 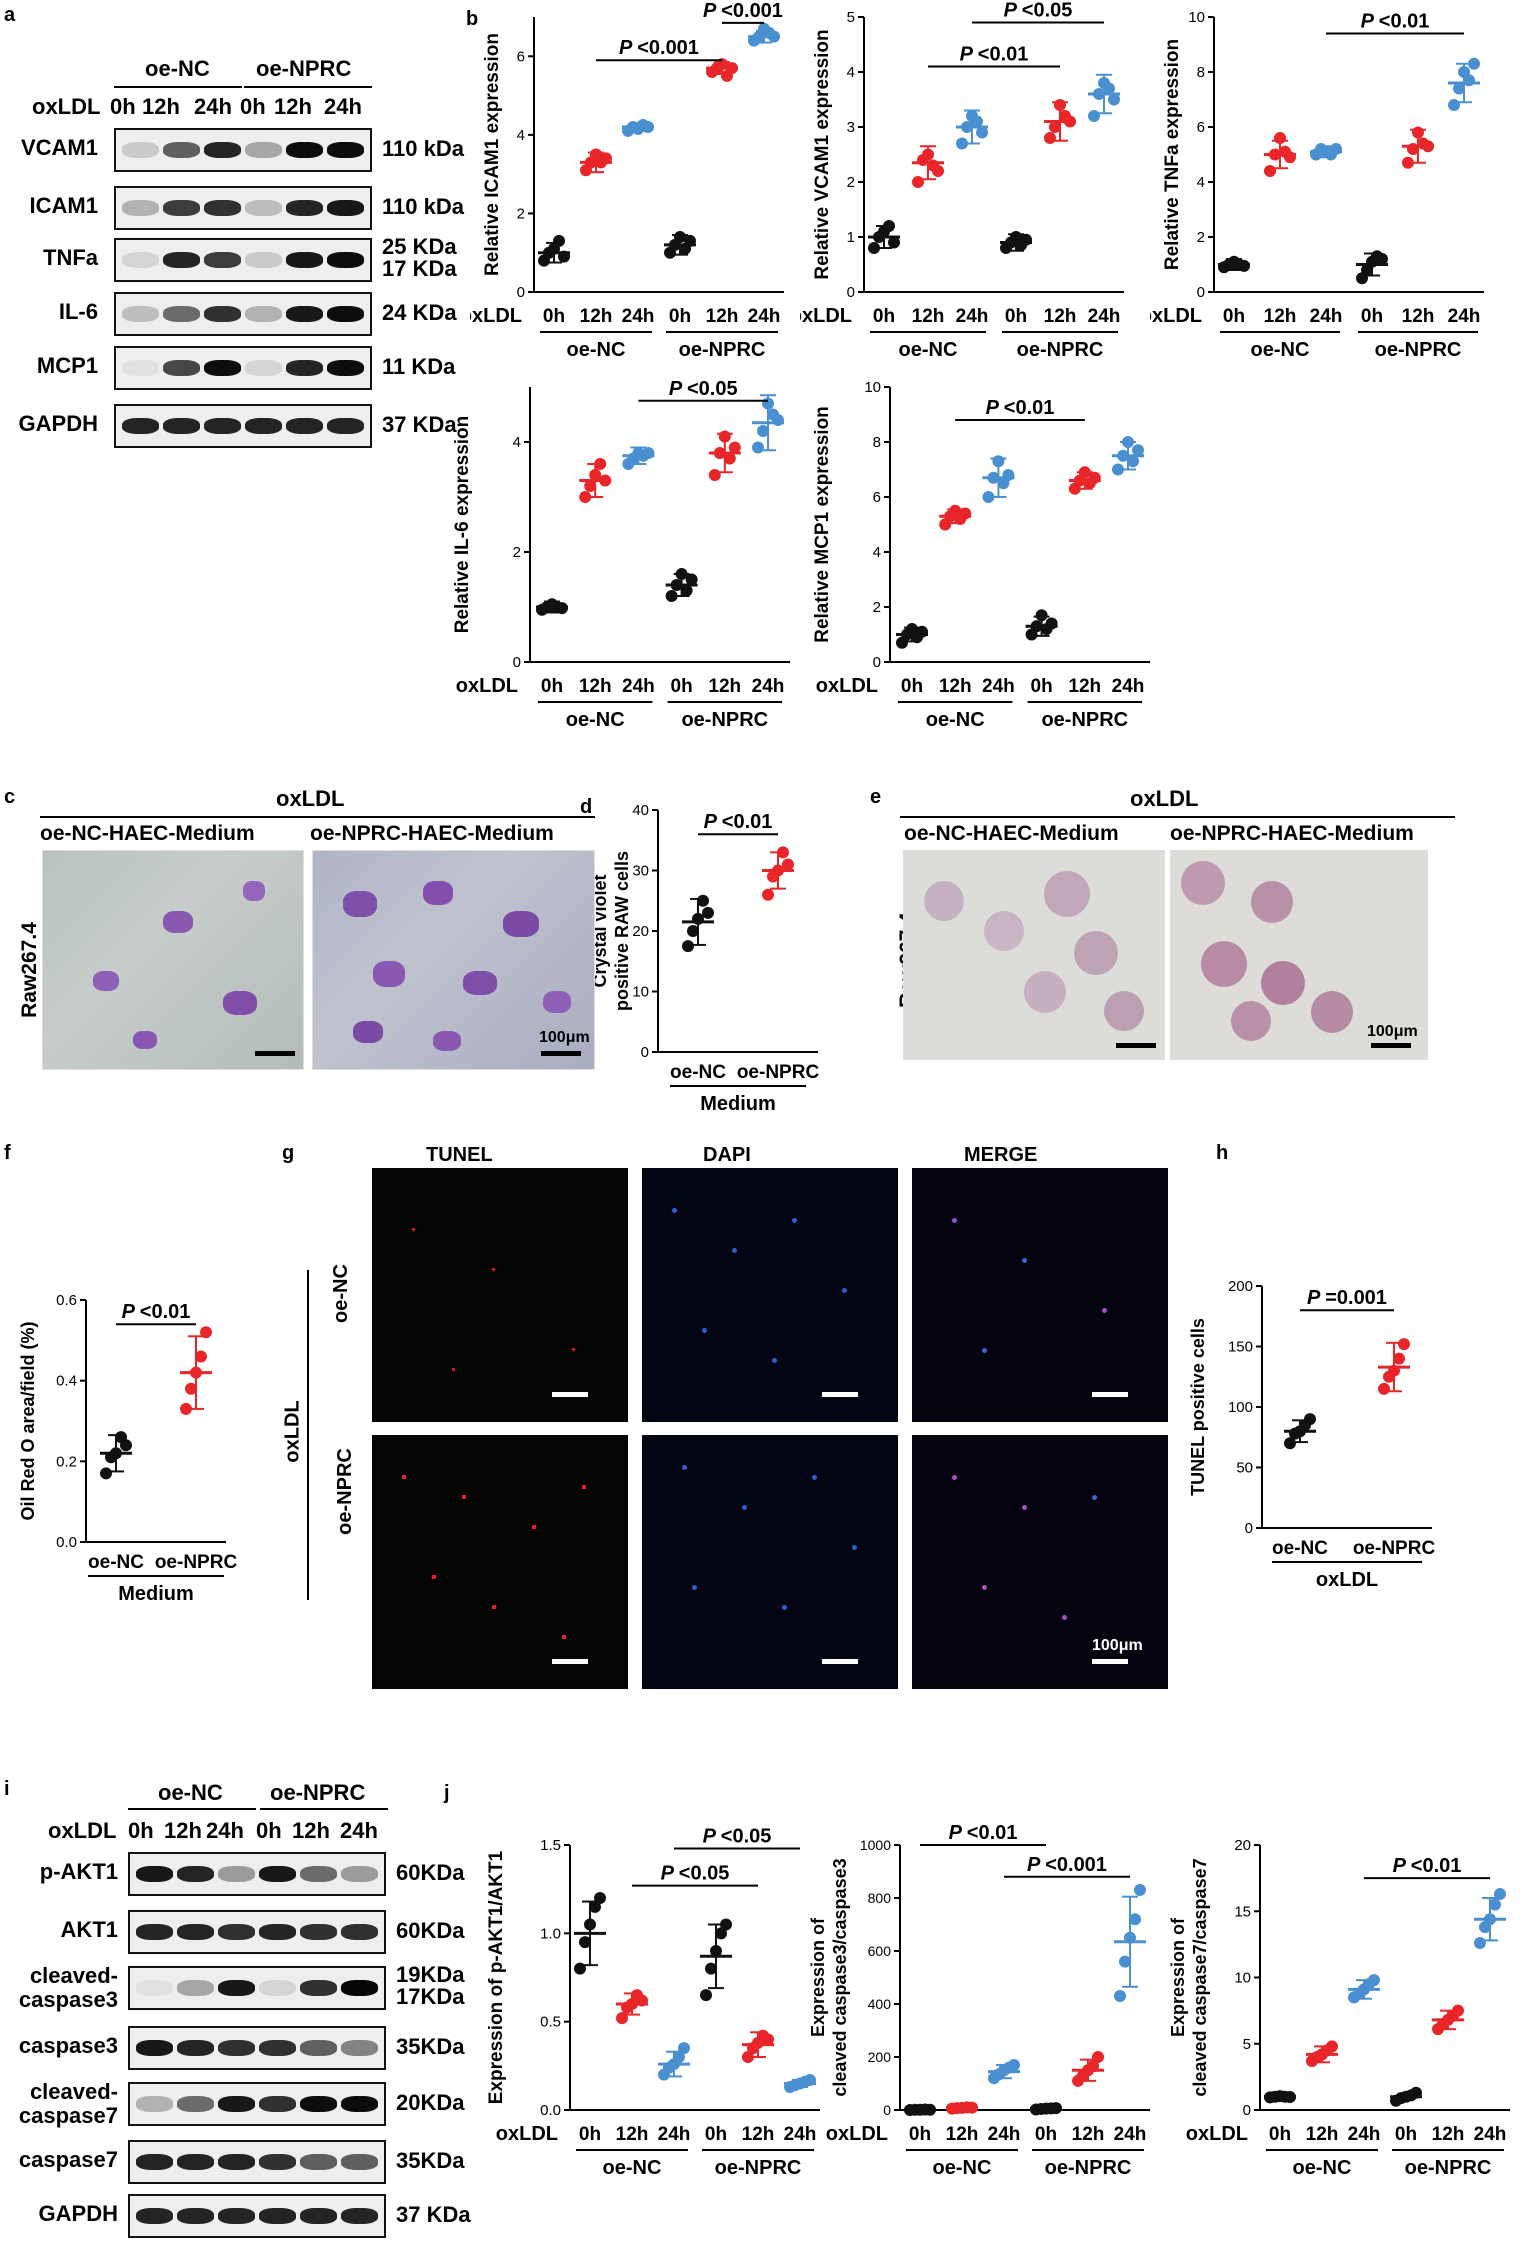 What do you see at coordinates (7, 1153) in the screenshot?
I see `panel-label-f: f` at bounding box center [7, 1153].